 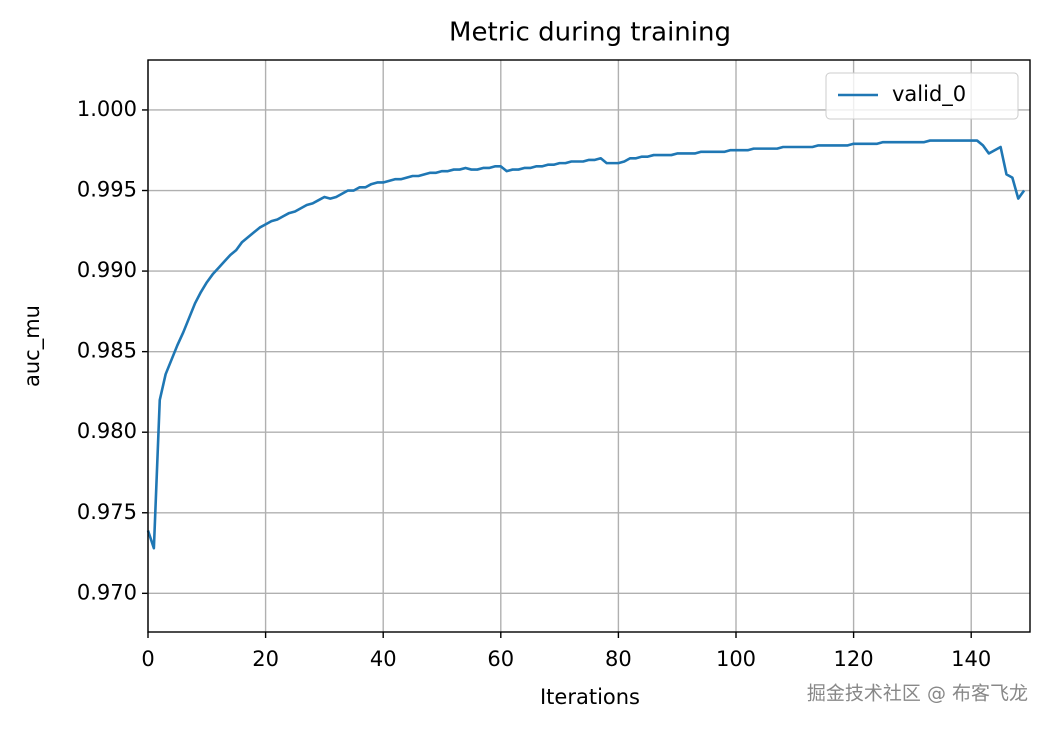 What do you see at coordinates (383, 659) in the screenshot?
I see `x-tick-label: 40` at bounding box center [383, 659].